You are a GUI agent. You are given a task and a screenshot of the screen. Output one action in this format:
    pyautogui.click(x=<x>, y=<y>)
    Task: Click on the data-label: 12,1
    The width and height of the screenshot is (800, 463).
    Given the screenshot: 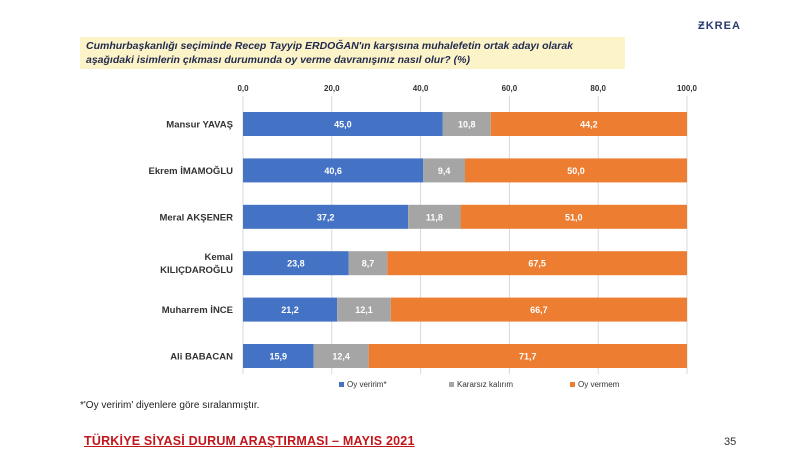 What is the action you would take?
    pyautogui.click(x=364, y=310)
    